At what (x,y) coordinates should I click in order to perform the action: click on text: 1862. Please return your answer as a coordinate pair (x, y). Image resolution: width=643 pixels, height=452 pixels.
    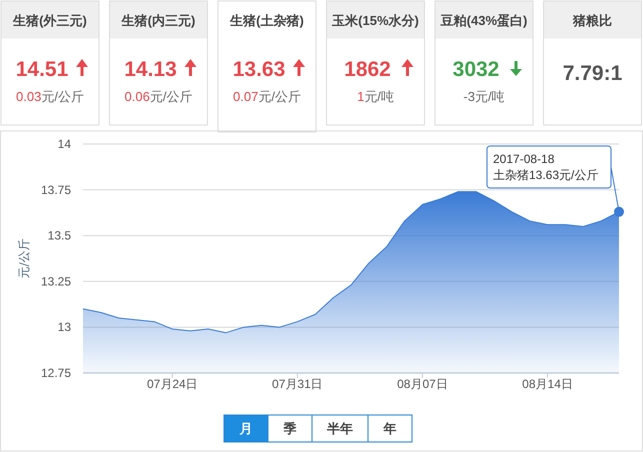
    Looking at the image, I should click on (367, 69).